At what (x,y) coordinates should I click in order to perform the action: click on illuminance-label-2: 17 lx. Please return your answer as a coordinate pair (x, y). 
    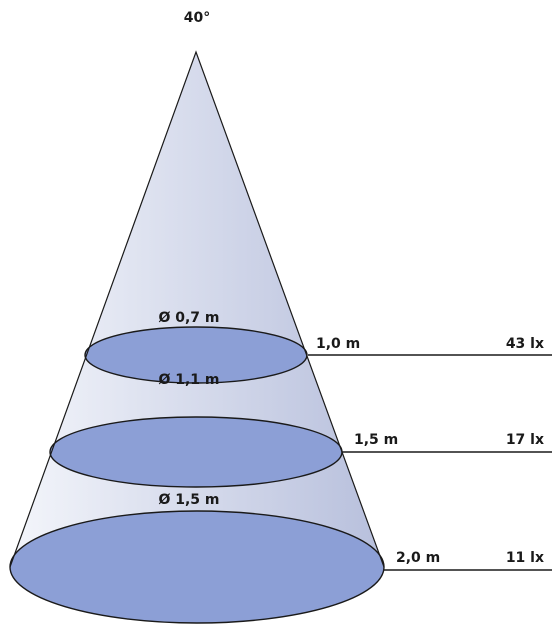
    Looking at the image, I should click on (525, 440).